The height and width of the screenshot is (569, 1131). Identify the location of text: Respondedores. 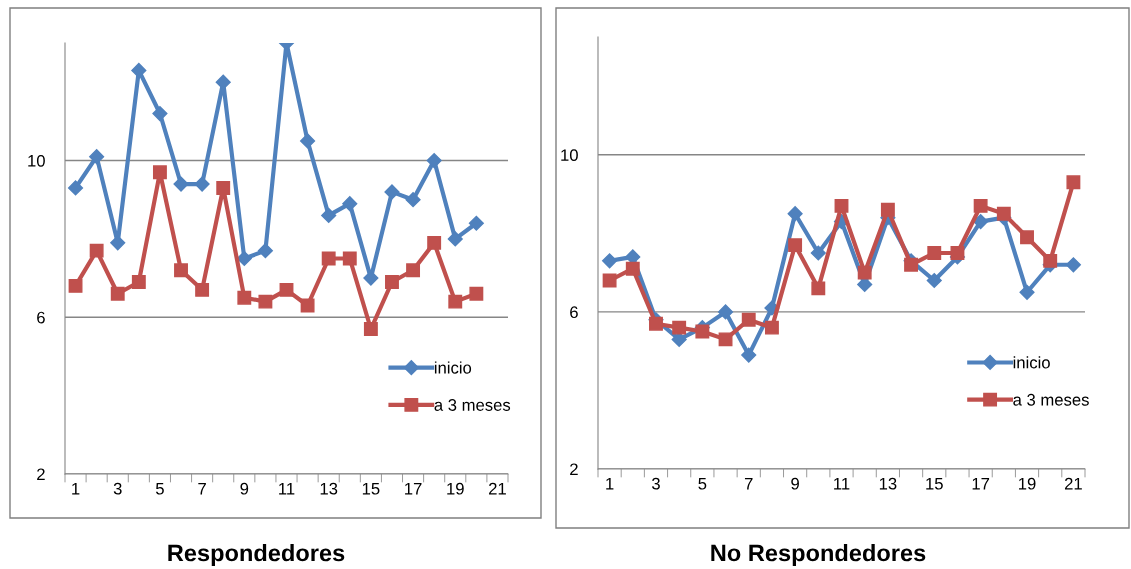
(256, 555).